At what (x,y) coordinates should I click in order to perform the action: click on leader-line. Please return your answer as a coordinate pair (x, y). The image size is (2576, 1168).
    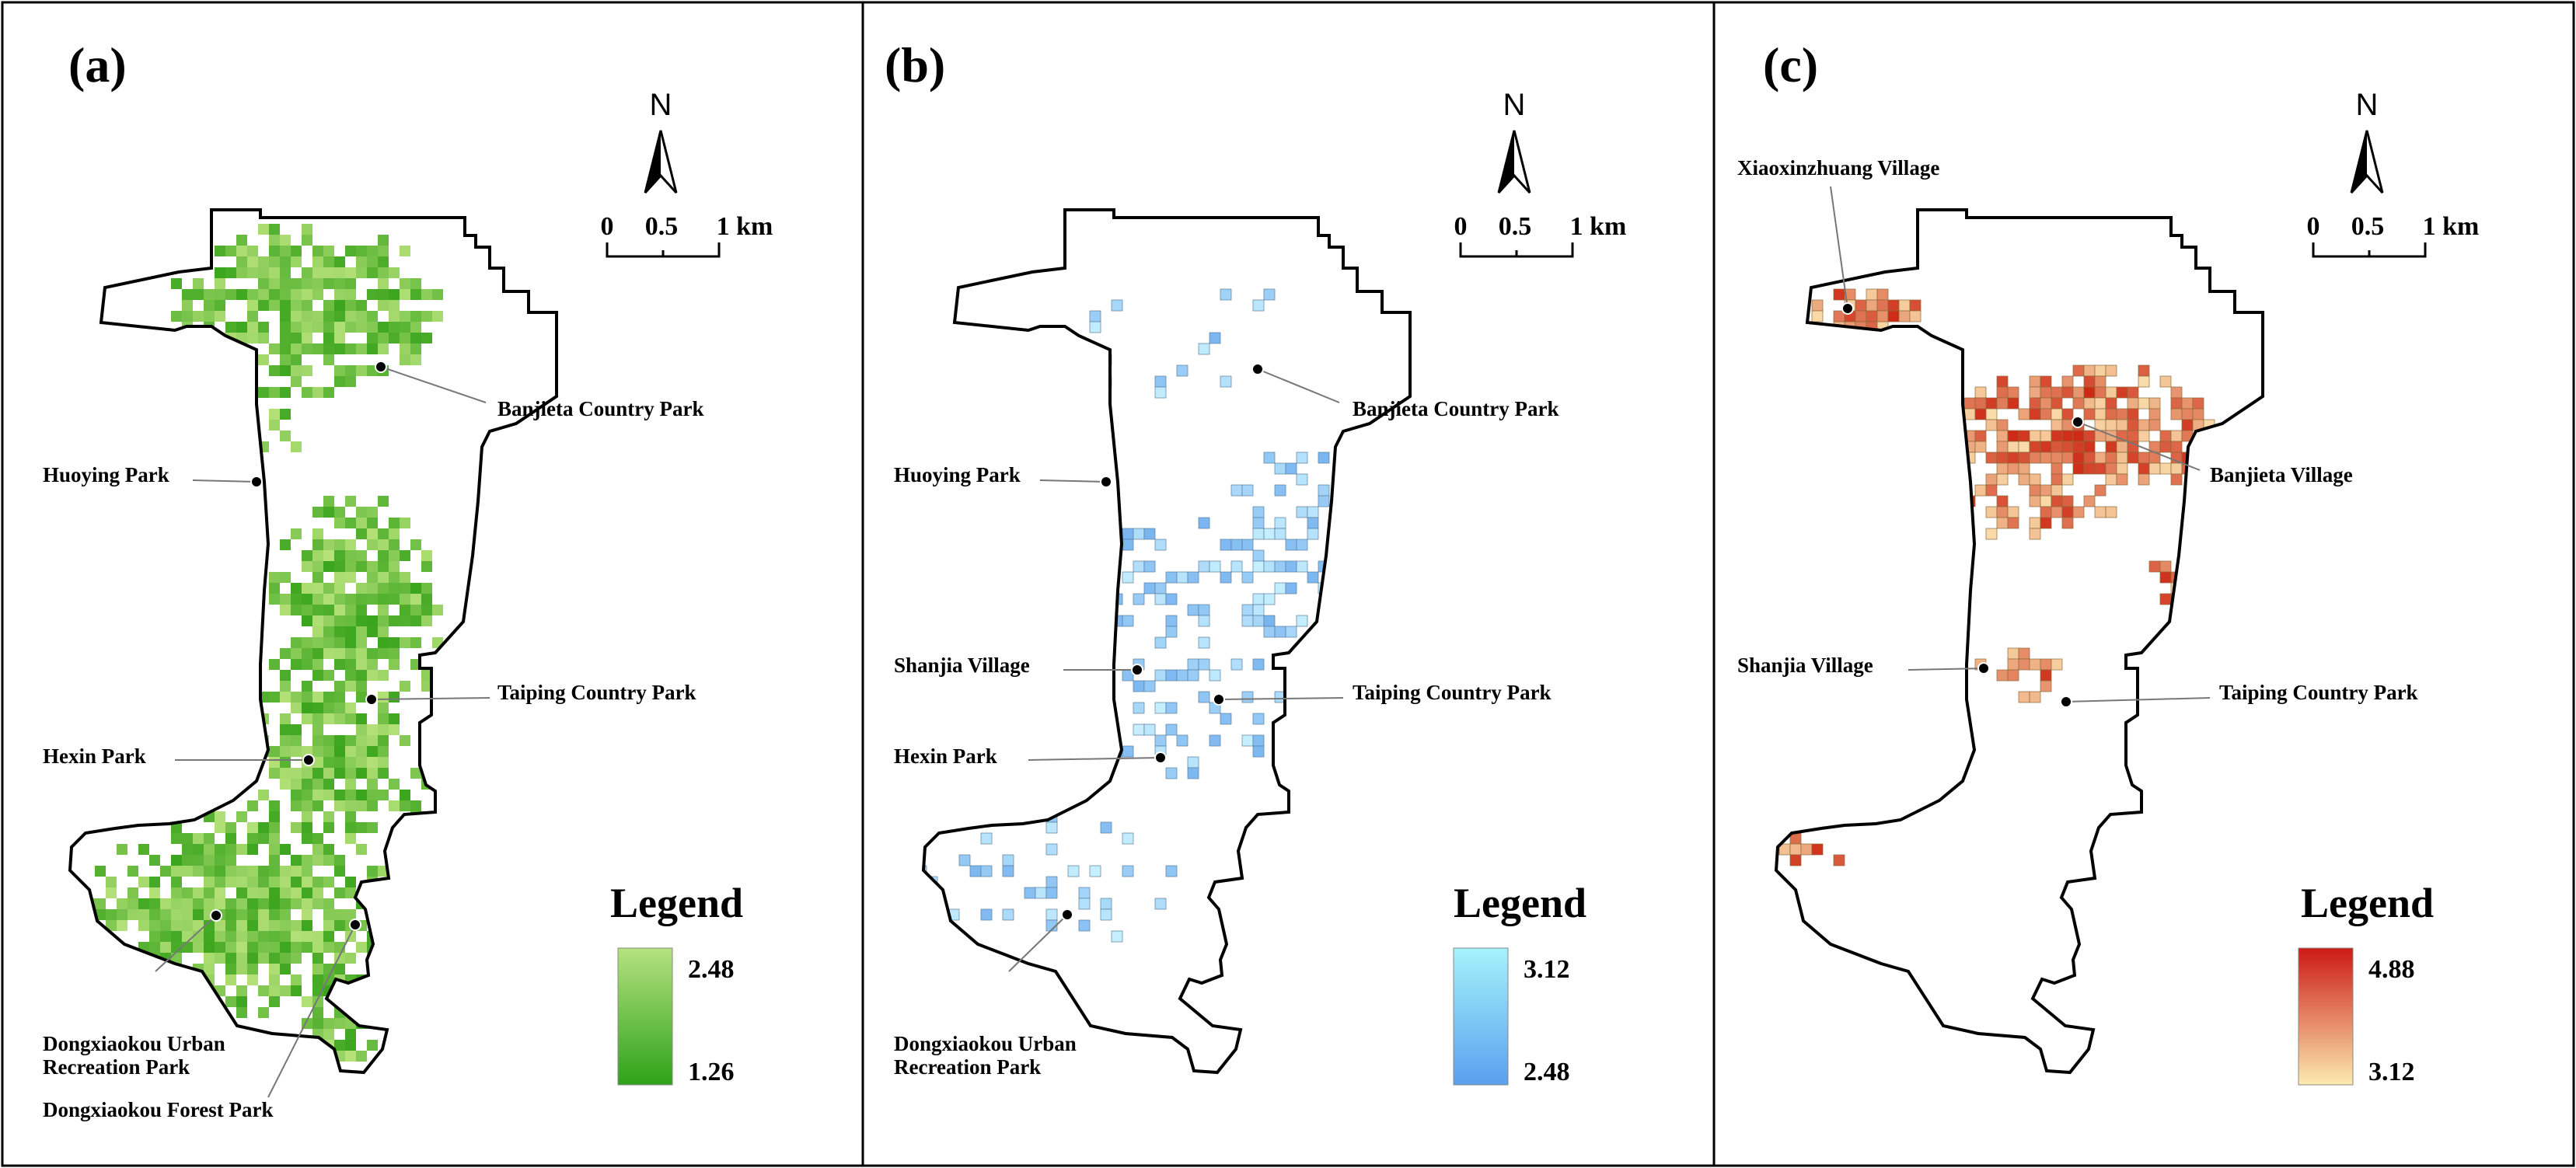
    Looking at the image, I should click on (434, 384).